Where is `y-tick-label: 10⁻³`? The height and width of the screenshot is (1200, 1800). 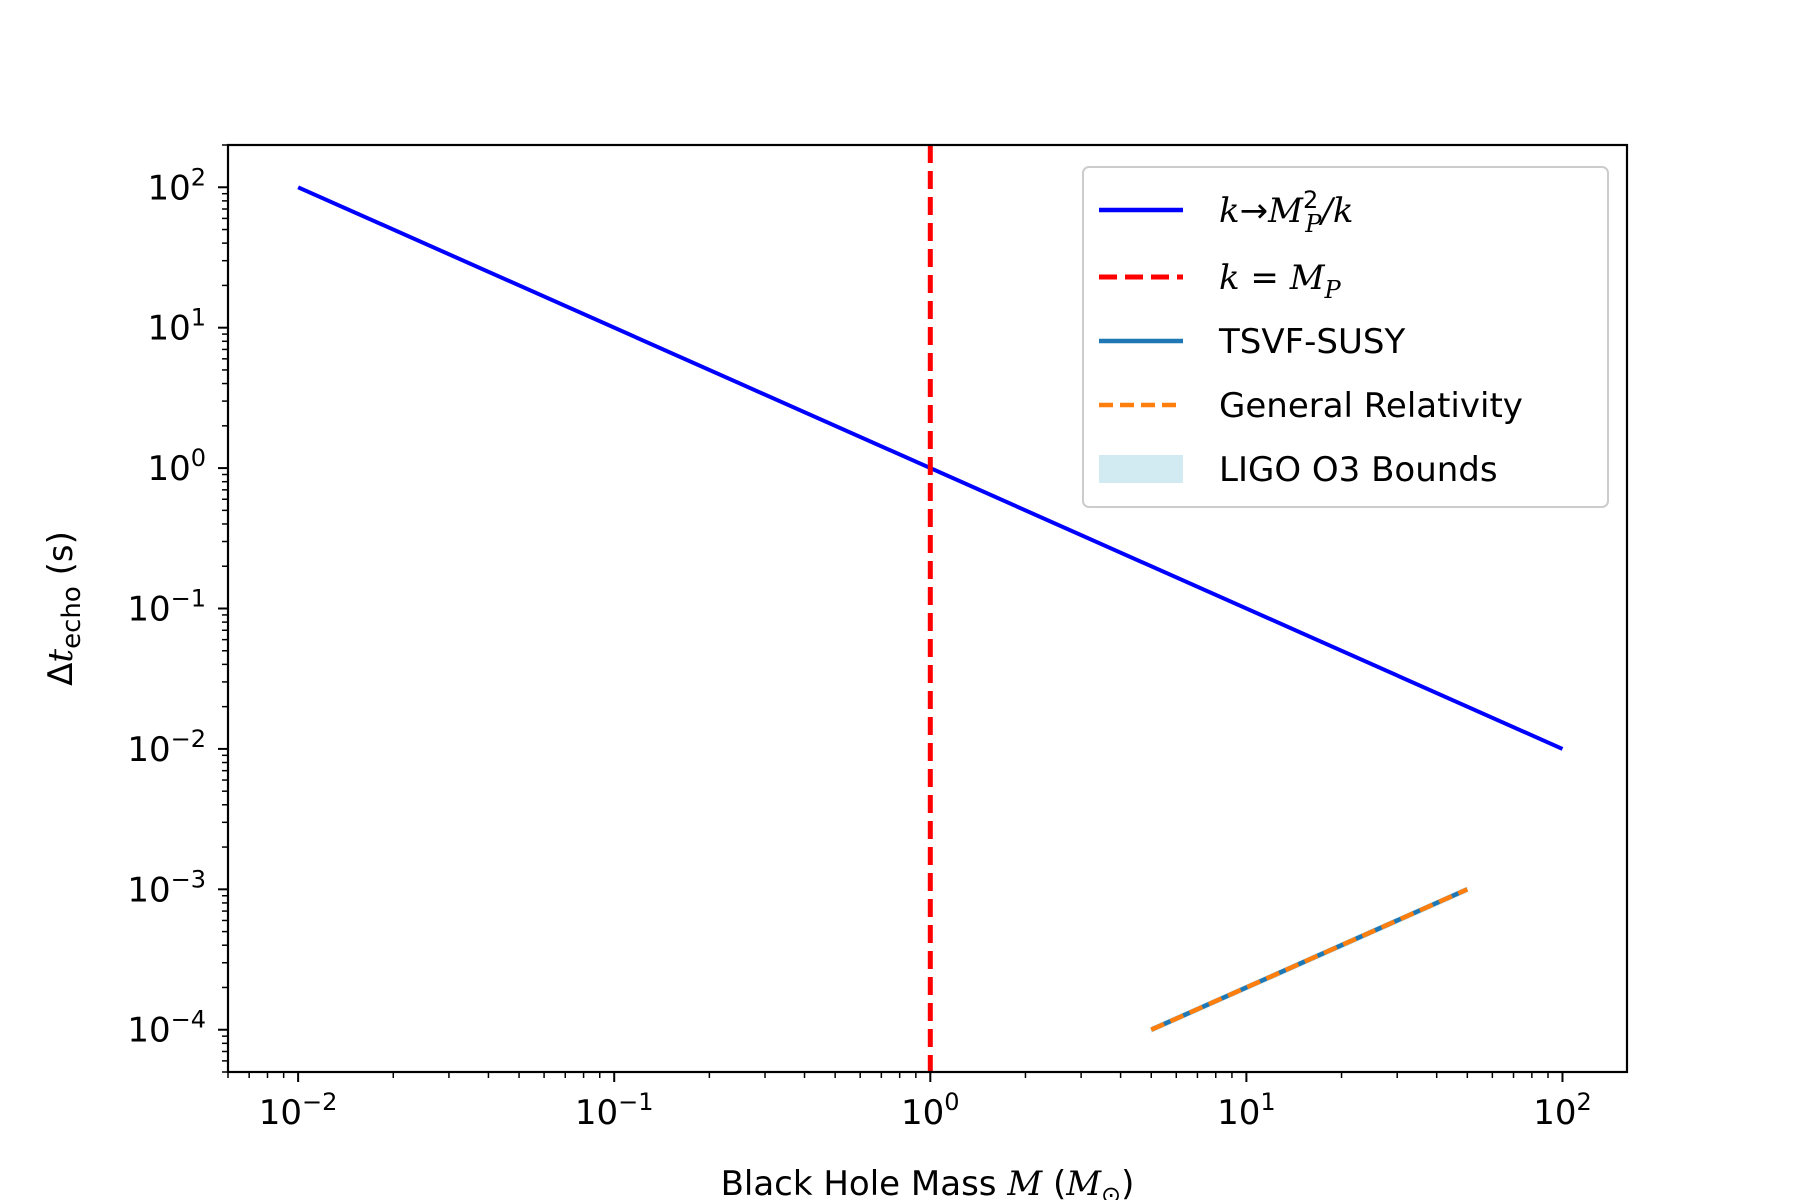 y-tick-label: 10⁻³ is located at coordinates (166, 887).